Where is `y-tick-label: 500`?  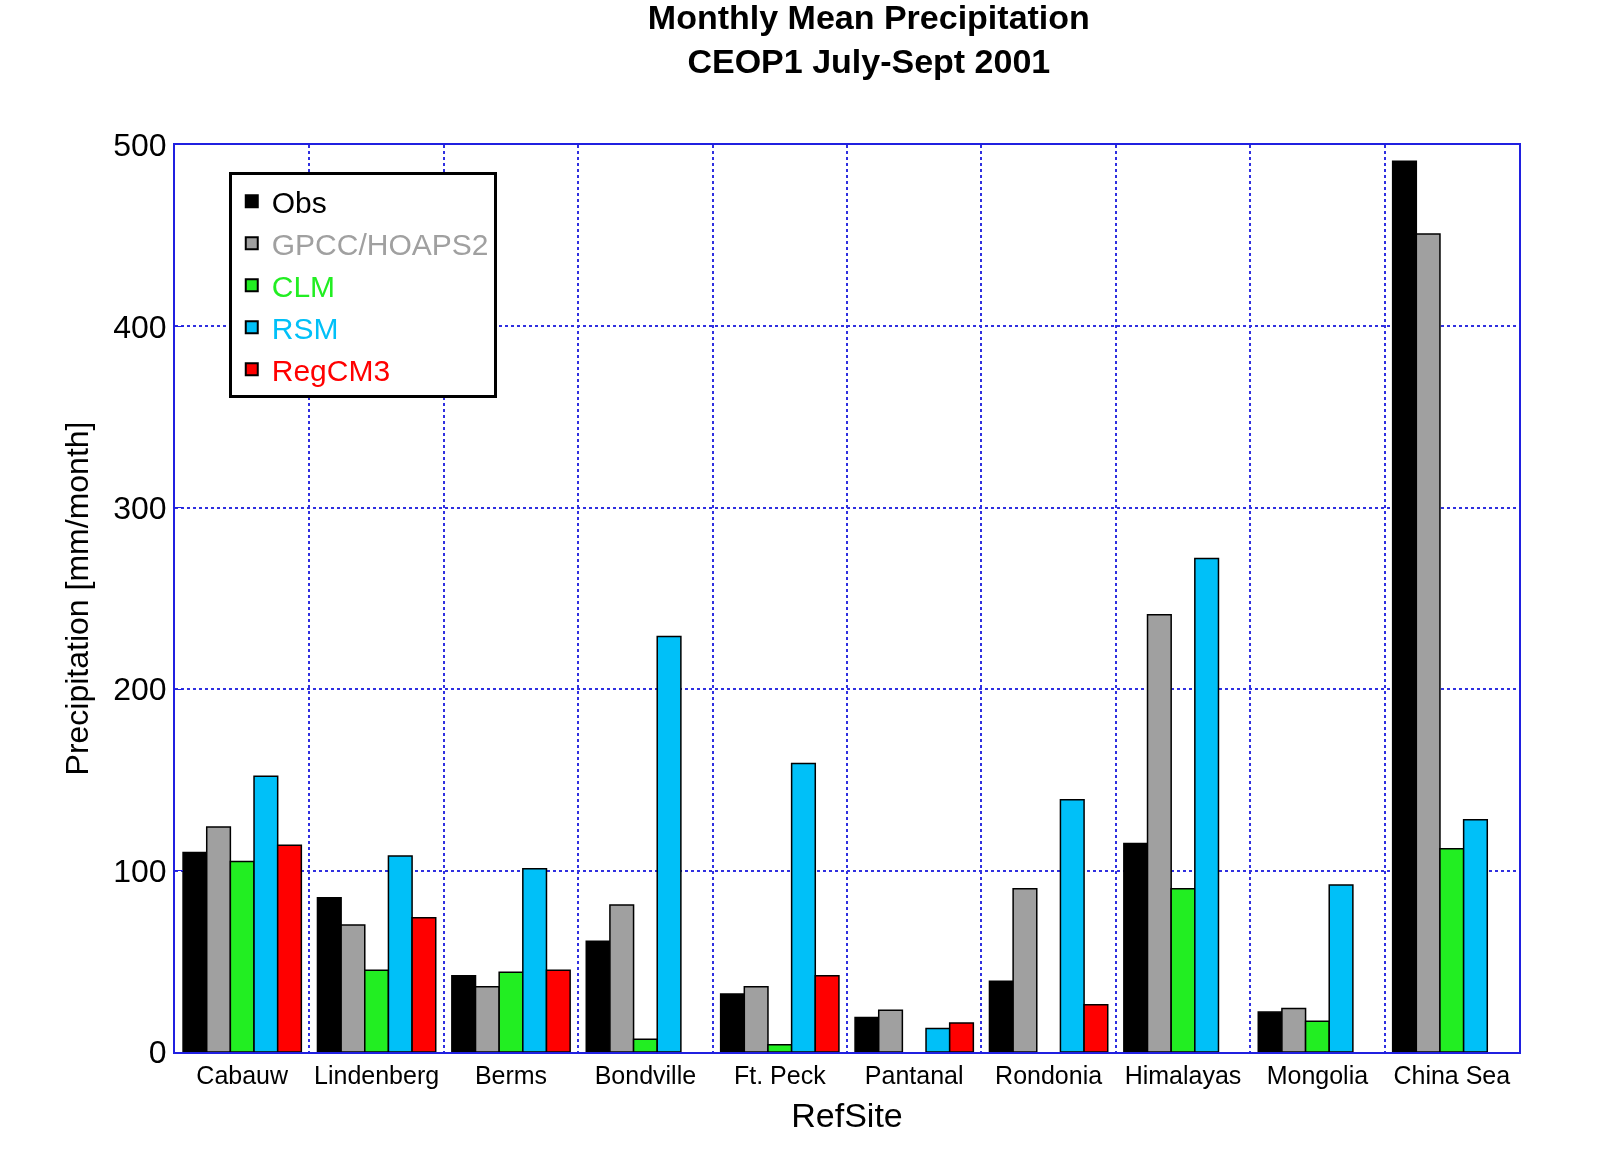 y-tick-label: 500 is located at coordinates (140, 145).